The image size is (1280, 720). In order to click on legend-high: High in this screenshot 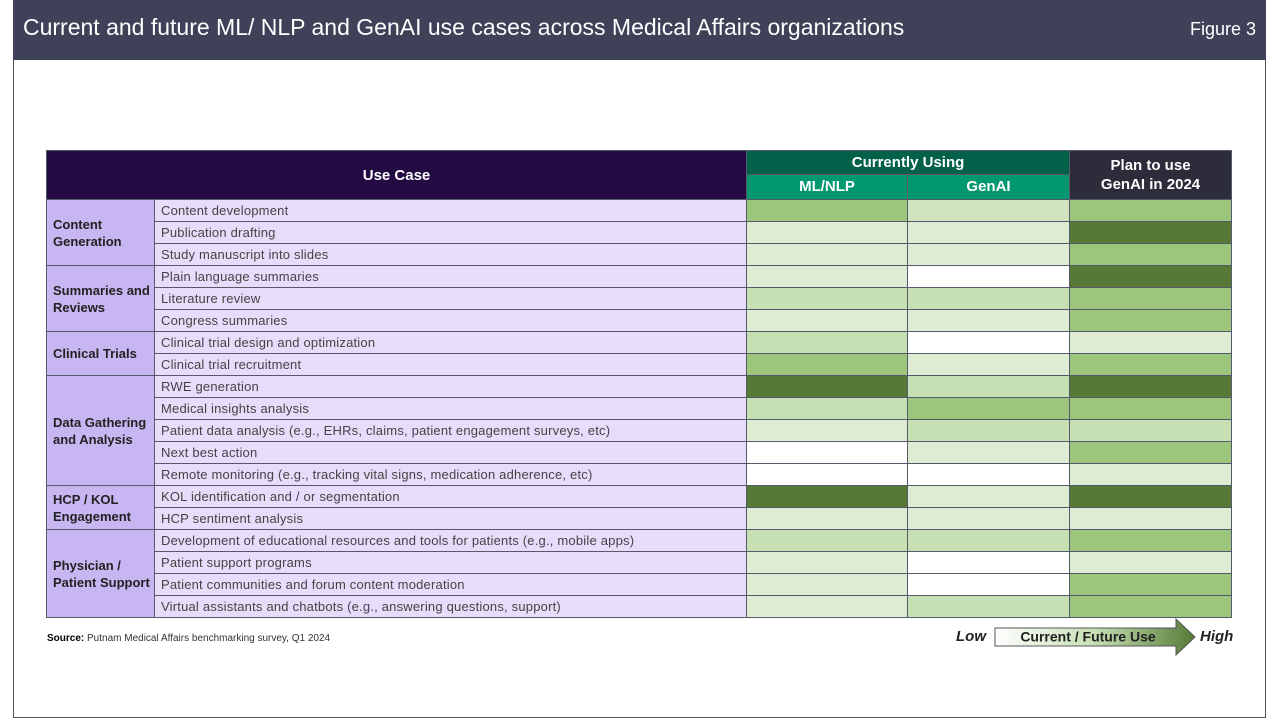, I will do `click(1217, 636)`.